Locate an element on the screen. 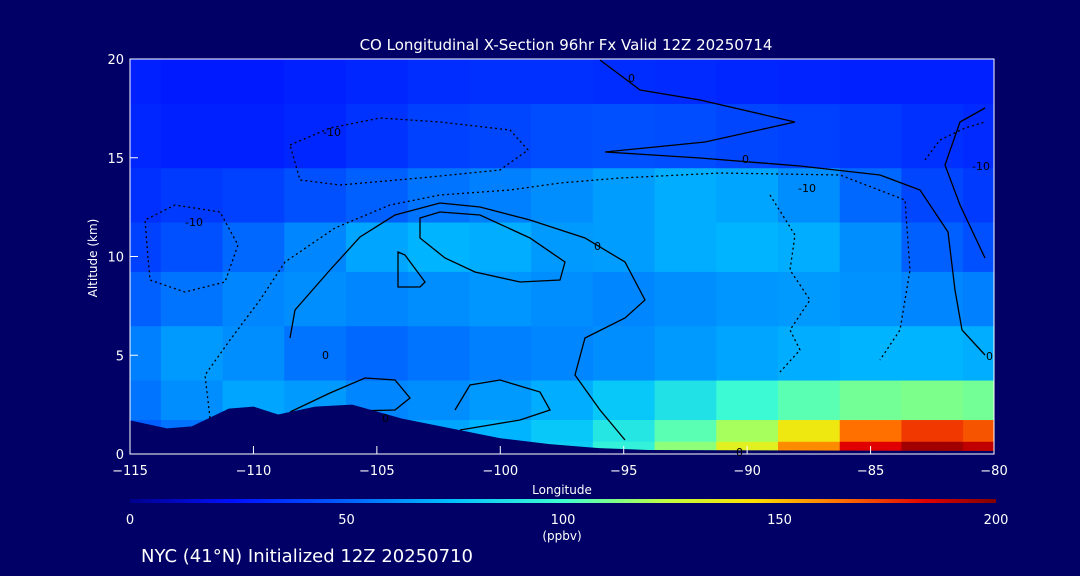 The width and height of the screenshot is (1080, 576). x-tick-label: −110 is located at coordinates (254, 471).